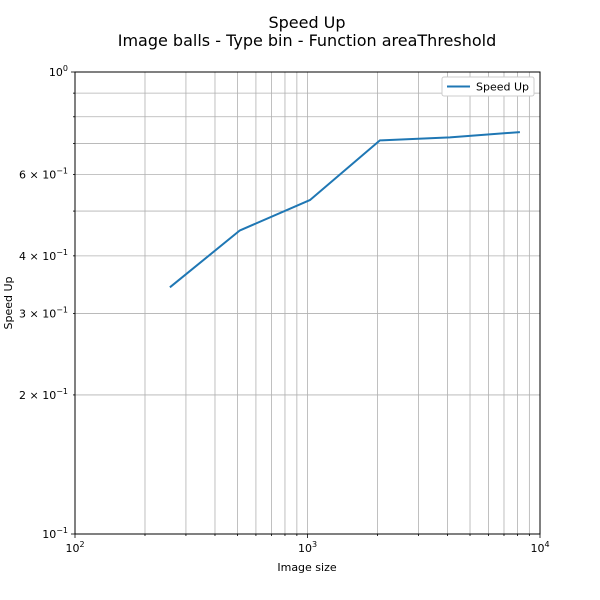 The height and width of the screenshot is (600, 600). I want to click on legend: Speed Up, so click(488, 86).